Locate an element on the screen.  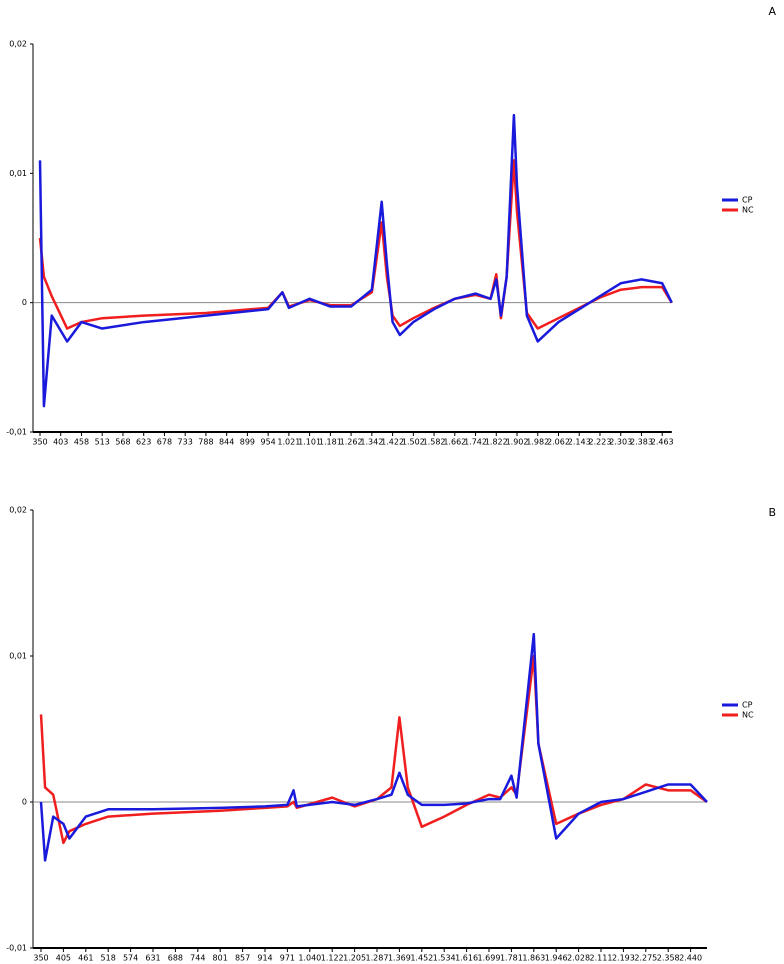
x-tick-label: 1.262 is located at coordinates (351, 442).